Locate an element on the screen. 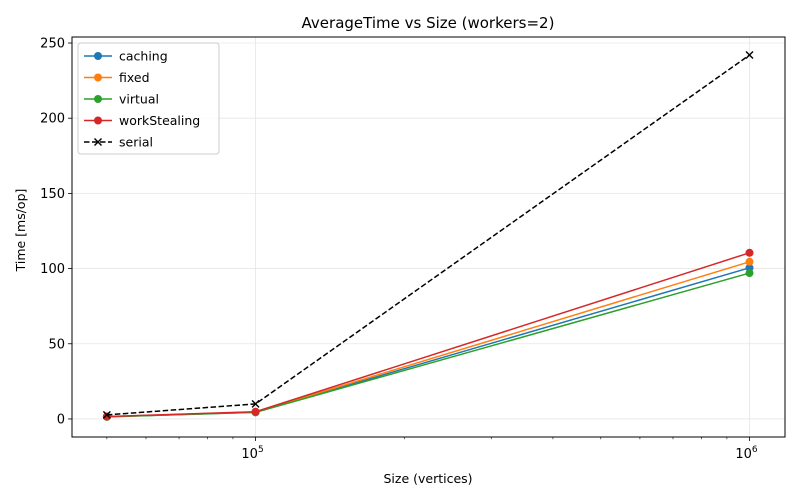 The image size is (800, 500). legend-item-workStealing: workStealing is located at coordinates (142, 120).